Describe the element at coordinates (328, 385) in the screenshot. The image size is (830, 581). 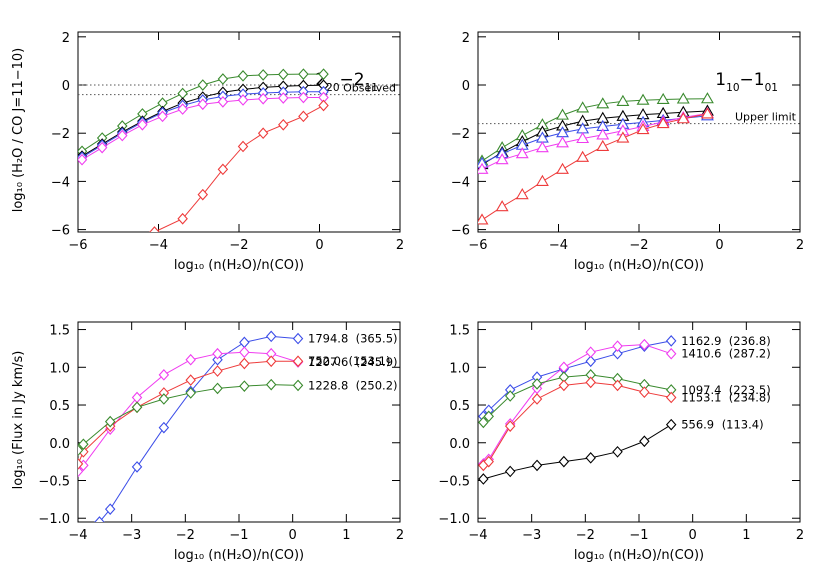
I see `series-annotation: 1228.8` at that location.